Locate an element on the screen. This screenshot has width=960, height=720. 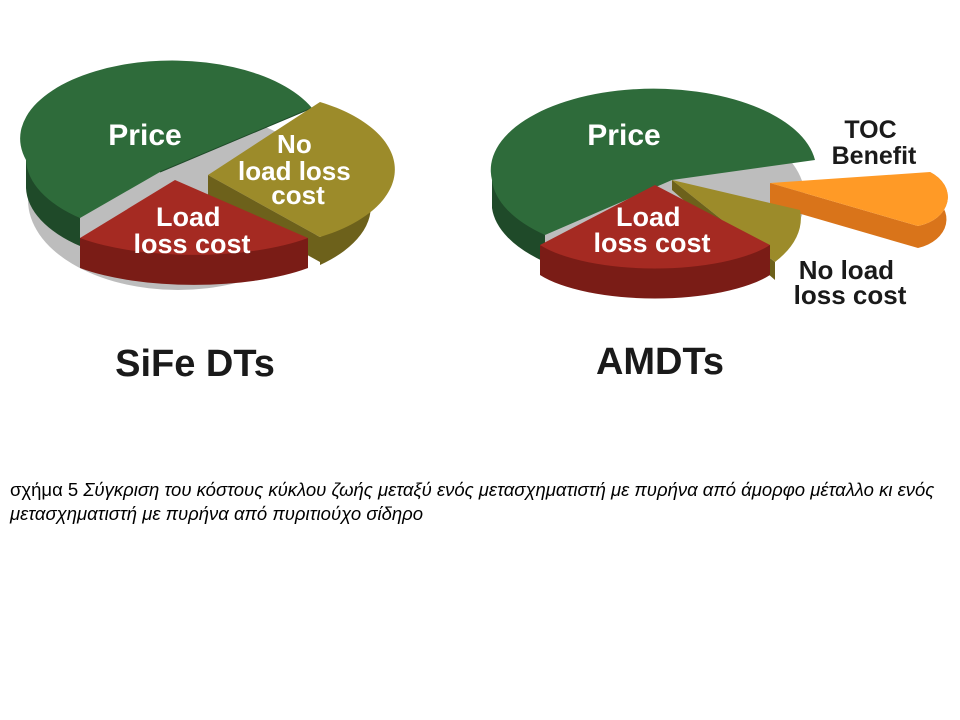
caption-label: σχήμα 5 is located at coordinates (44, 489).